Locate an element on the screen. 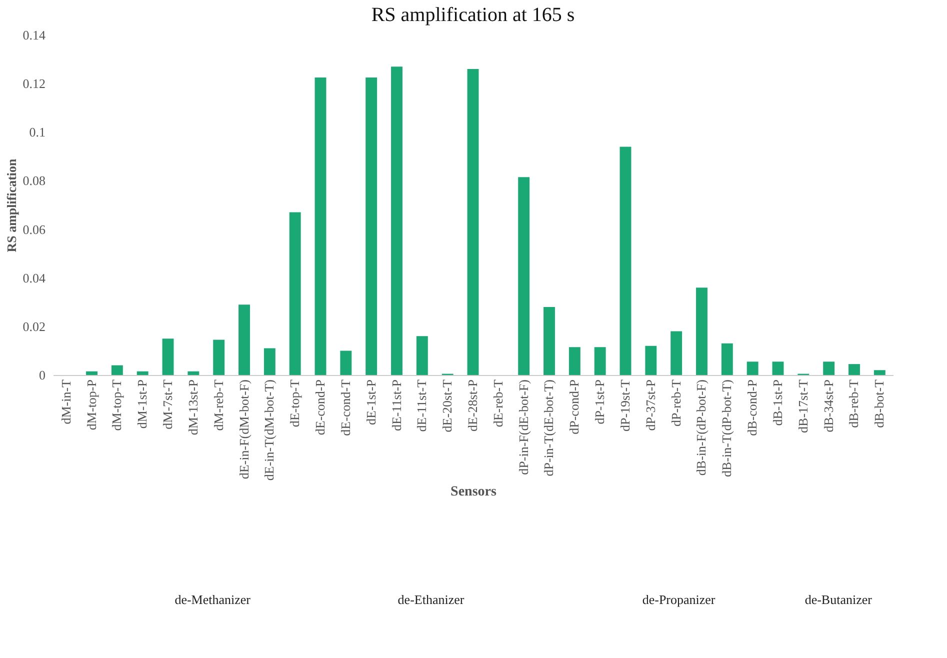 The image size is (947, 658). x-axis-title: Sensors is located at coordinates (473, 492).